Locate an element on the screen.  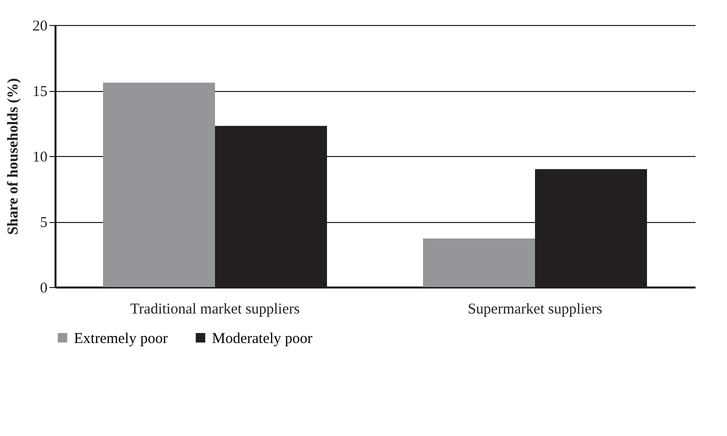
legend-label: Extremely poor is located at coordinates (121, 338).